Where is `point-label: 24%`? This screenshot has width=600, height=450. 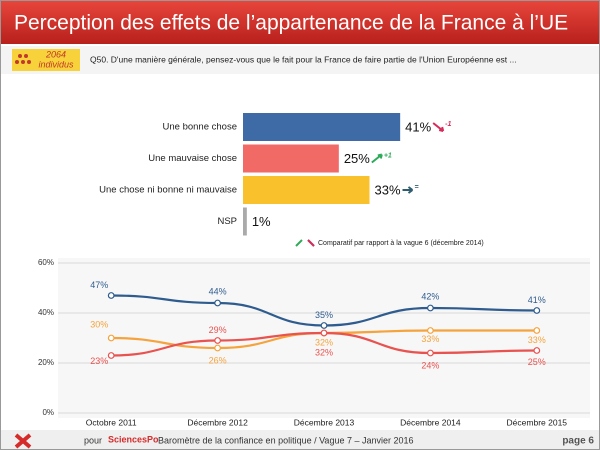
point-label: 24% is located at coordinates (430, 365).